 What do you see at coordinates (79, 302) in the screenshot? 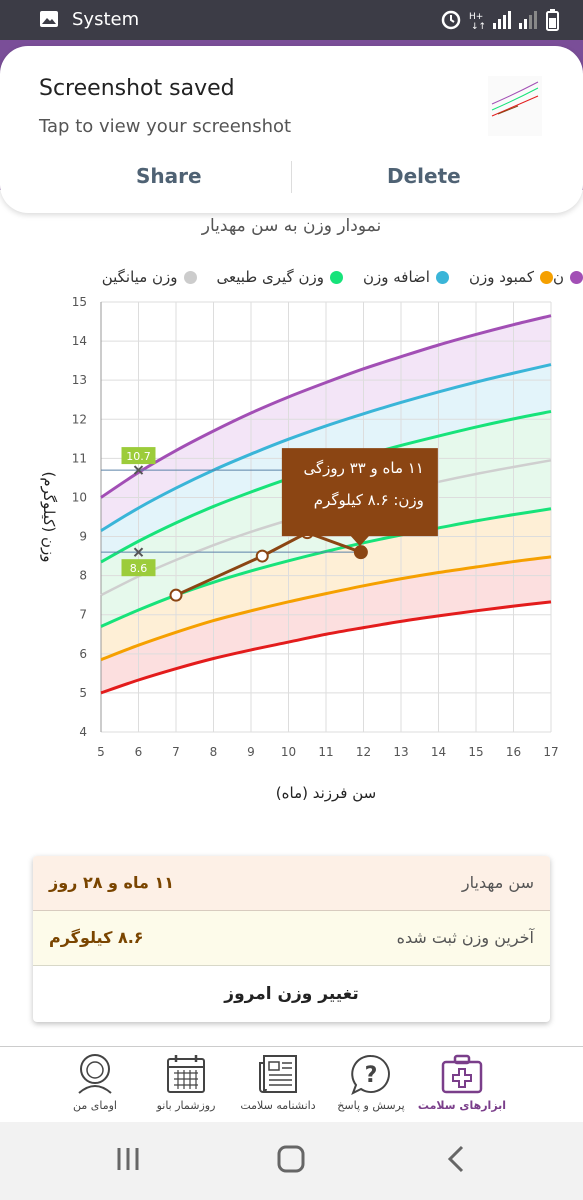
I see `y-tick-label: 15` at bounding box center [79, 302].